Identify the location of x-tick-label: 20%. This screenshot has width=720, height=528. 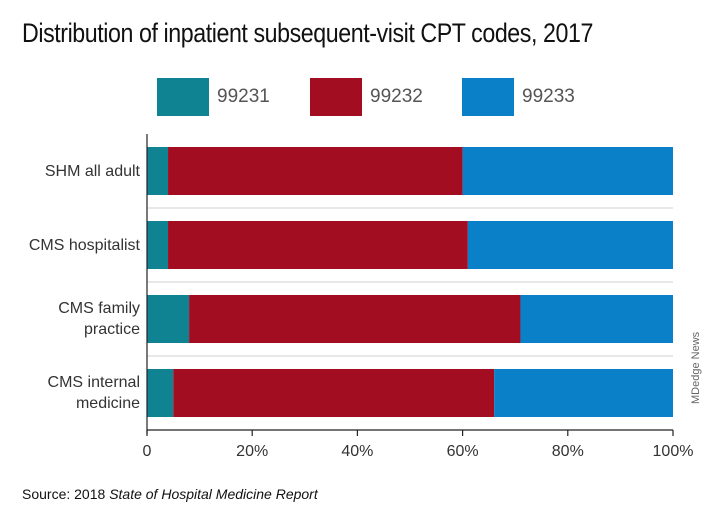
(252, 451).